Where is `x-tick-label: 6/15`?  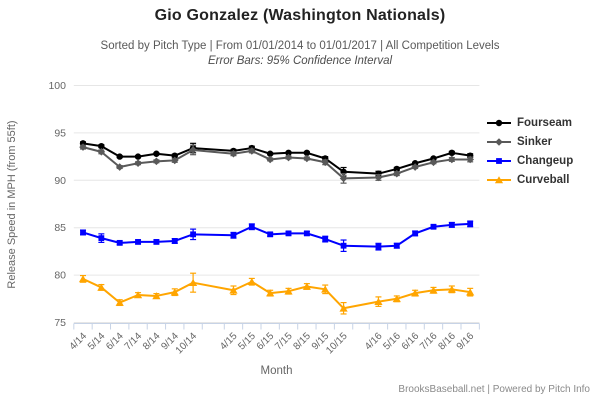 x-tick-label: 6/15 is located at coordinates (266, 342).